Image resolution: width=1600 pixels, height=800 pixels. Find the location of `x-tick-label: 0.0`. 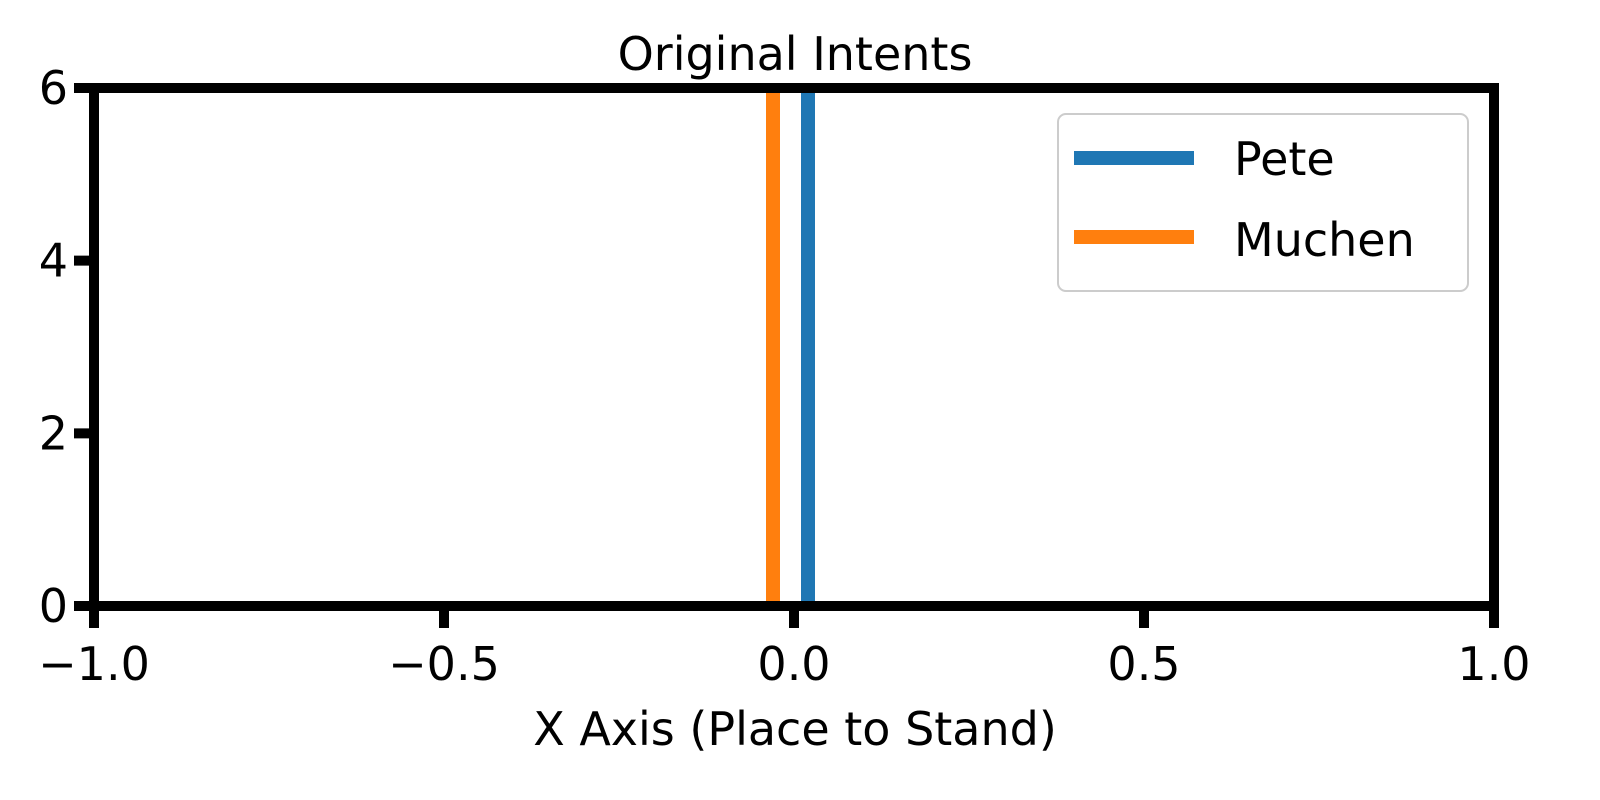

x-tick-label: 0.0 is located at coordinates (793, 664).